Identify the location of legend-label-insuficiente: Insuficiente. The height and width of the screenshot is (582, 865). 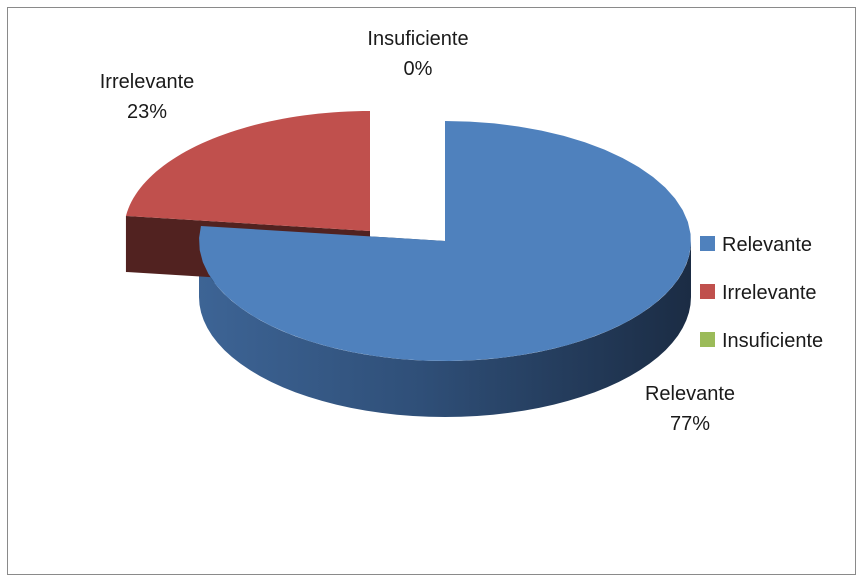
(772, 341).